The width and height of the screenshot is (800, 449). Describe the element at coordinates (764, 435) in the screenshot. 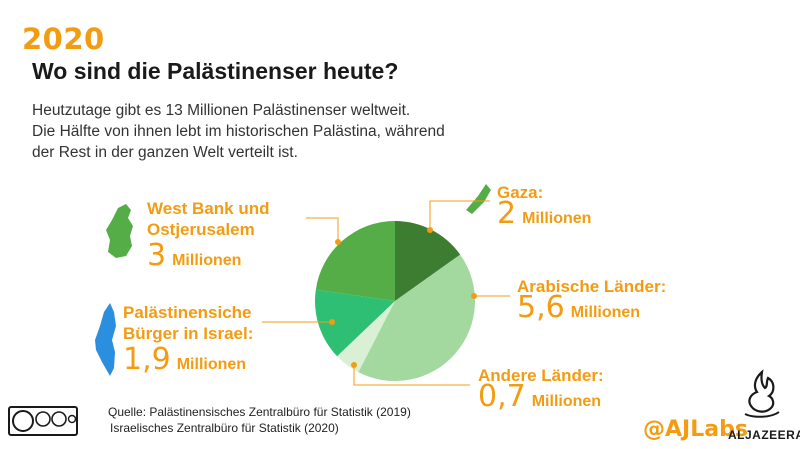

I see `aljazeera-name: ALJAZEERA` at that location.